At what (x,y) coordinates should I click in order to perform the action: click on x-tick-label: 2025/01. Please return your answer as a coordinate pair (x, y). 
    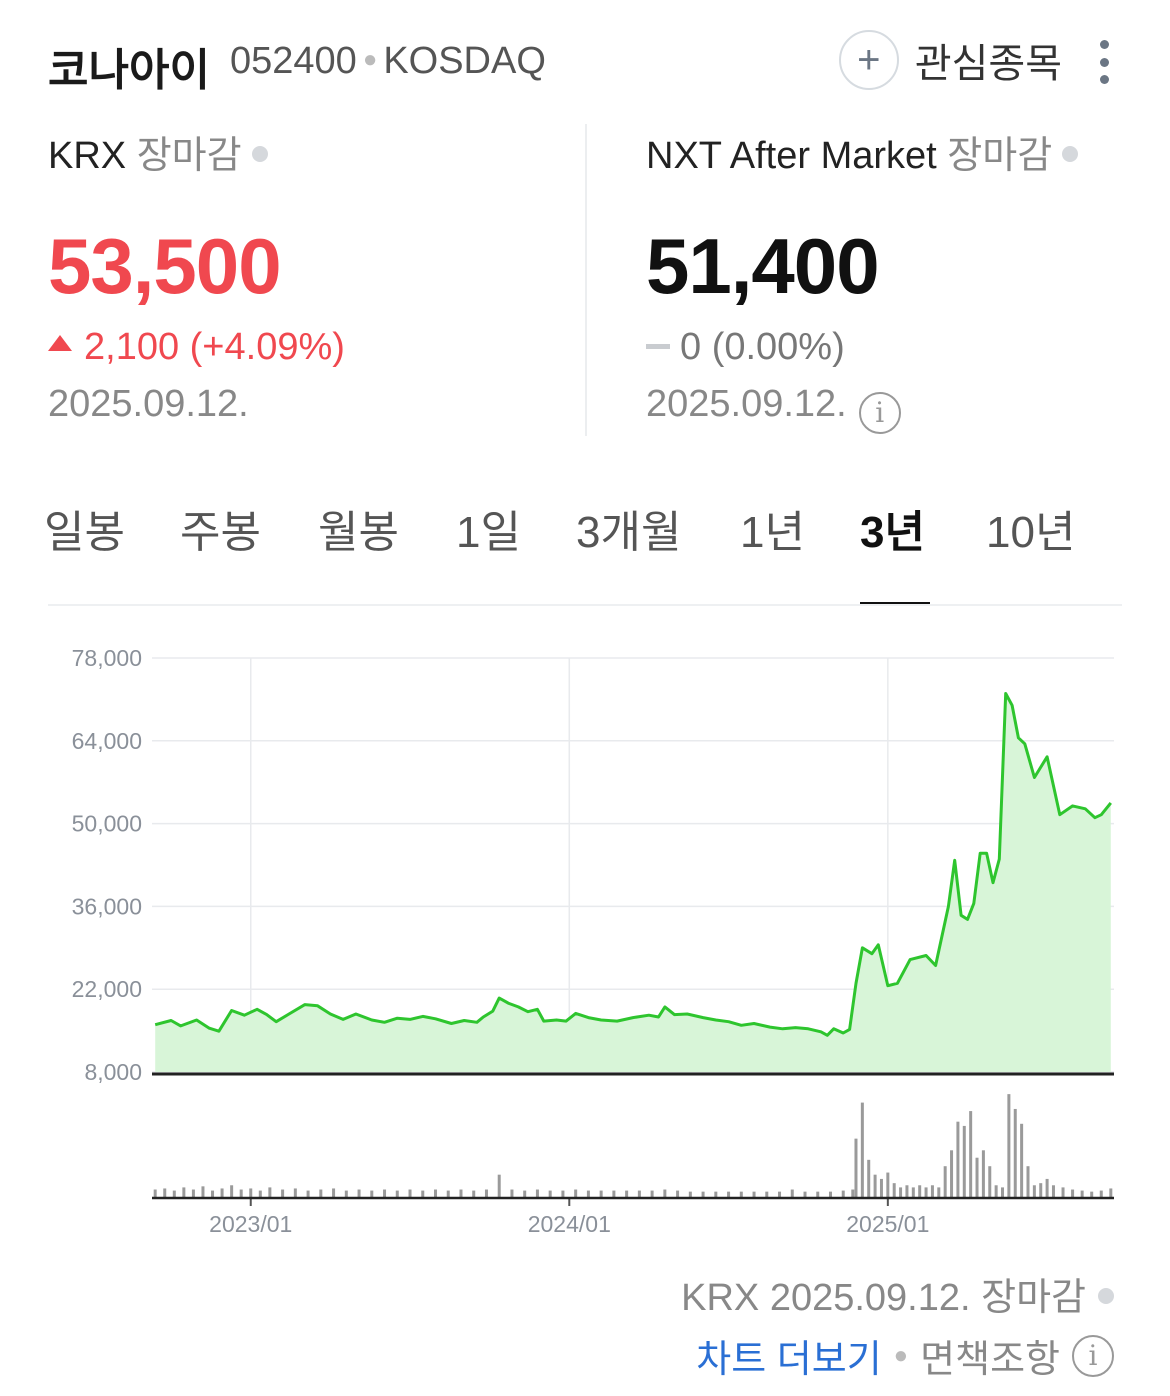
    Looking at the image, I should click on (887, 1224).